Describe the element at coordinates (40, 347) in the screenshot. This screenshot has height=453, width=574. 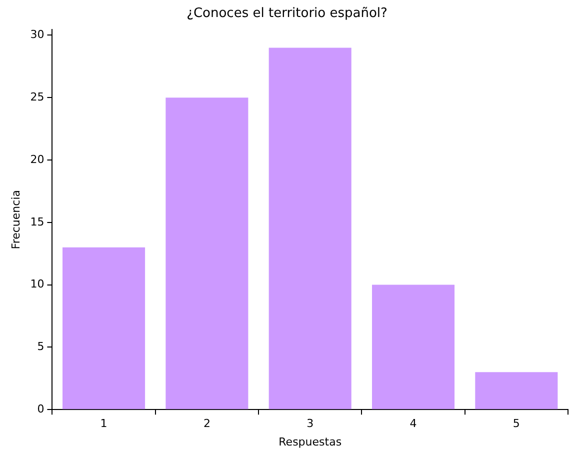
I see `y-tick-label: 5` at that location.